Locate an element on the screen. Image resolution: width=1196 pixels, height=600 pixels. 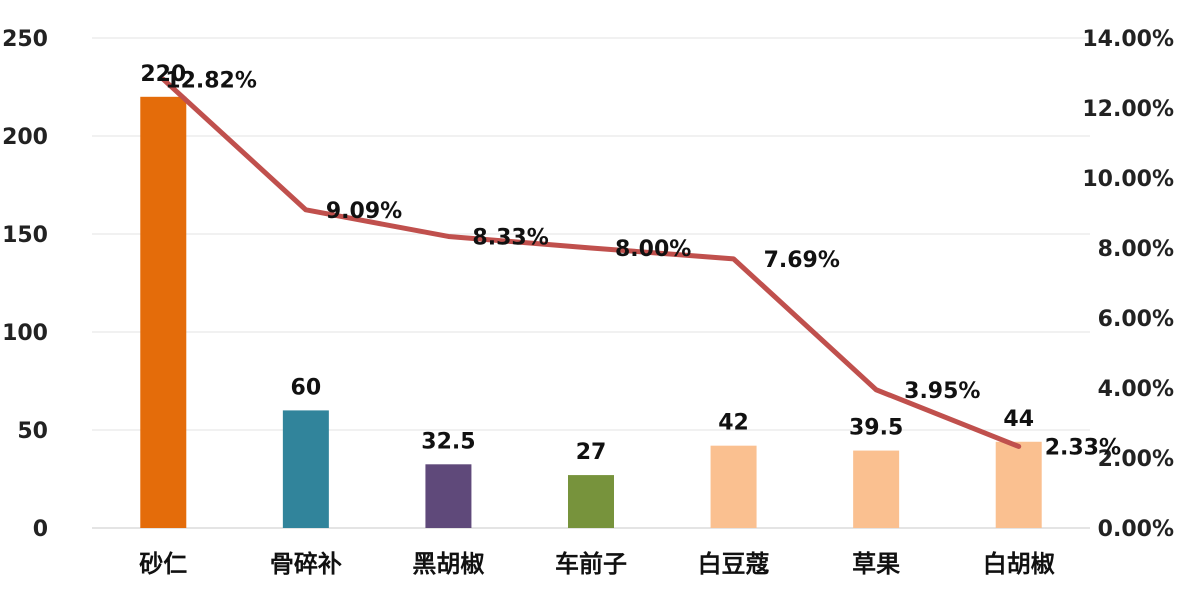
right-axis-tick-label: 12.00% is located at coordinates (1128, 109).